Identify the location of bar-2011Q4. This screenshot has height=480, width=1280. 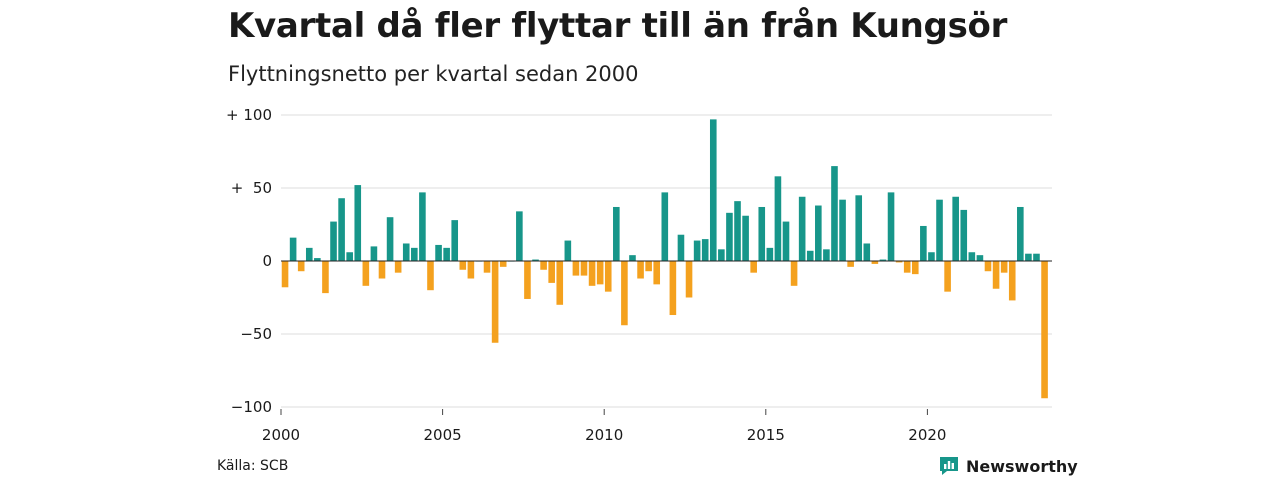
(665, 226).